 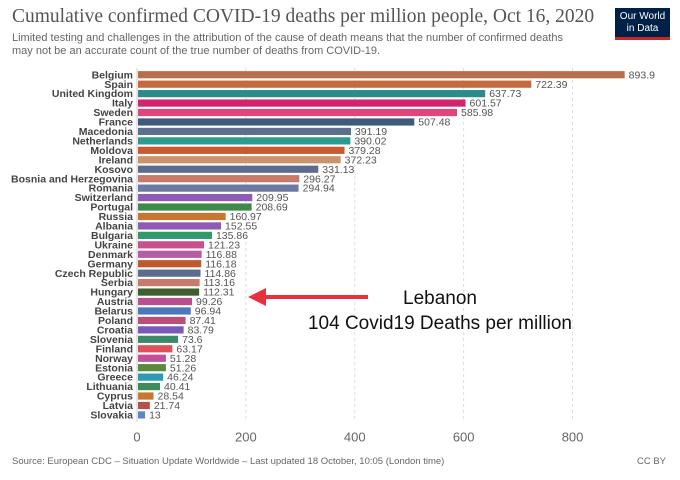 What do you see at coordinates (92, 94) in the screenshot?
I see `category-label: United Kingdom` at bounding box center [92, 94].